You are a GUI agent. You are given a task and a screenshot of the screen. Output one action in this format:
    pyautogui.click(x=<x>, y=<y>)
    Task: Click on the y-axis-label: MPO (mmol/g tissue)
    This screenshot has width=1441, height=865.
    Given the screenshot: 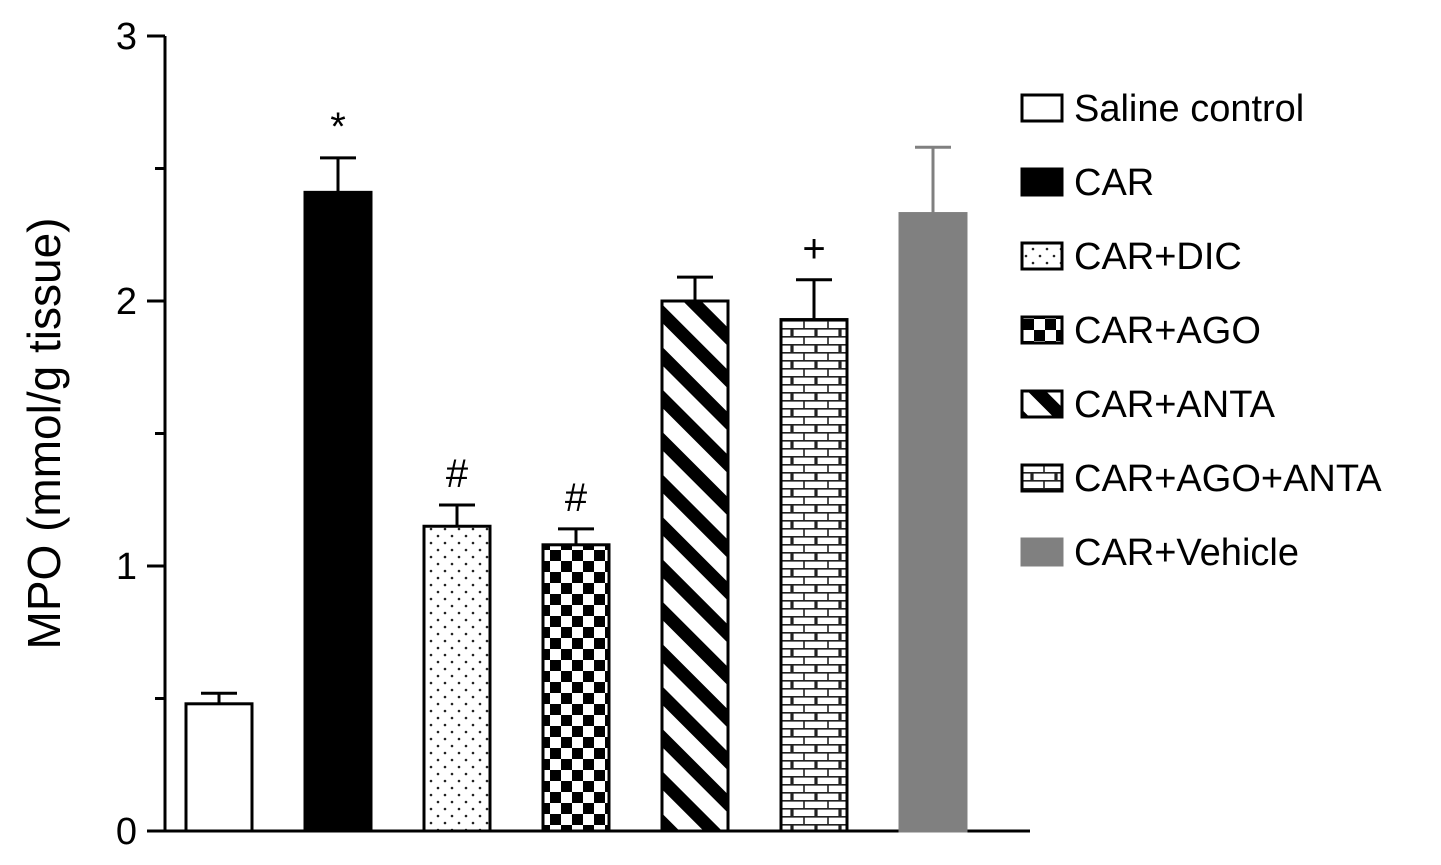 What is the action you would take?
    pyautogui.click(x=44, y=434)
    